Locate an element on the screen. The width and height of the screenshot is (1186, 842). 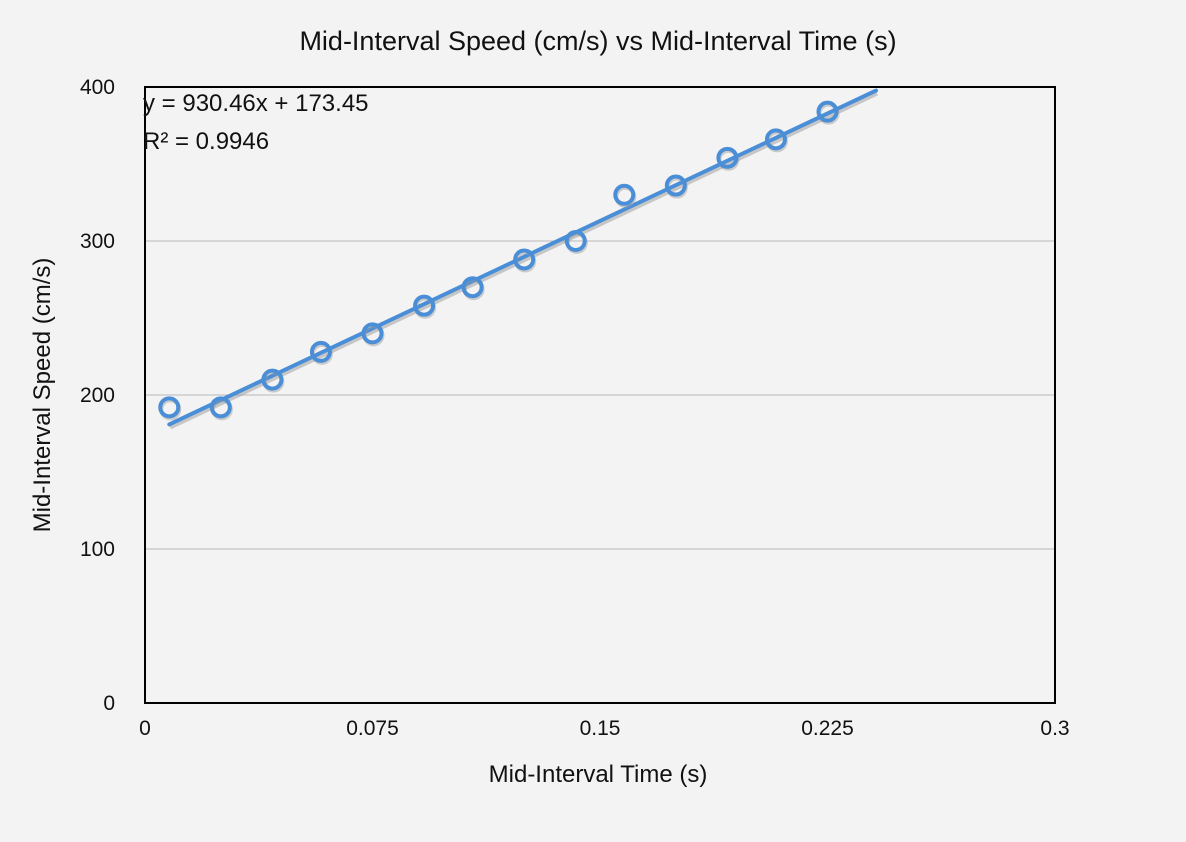
trendline-r-squared: R² = 0.9946 is located at coordinates (206, 141).